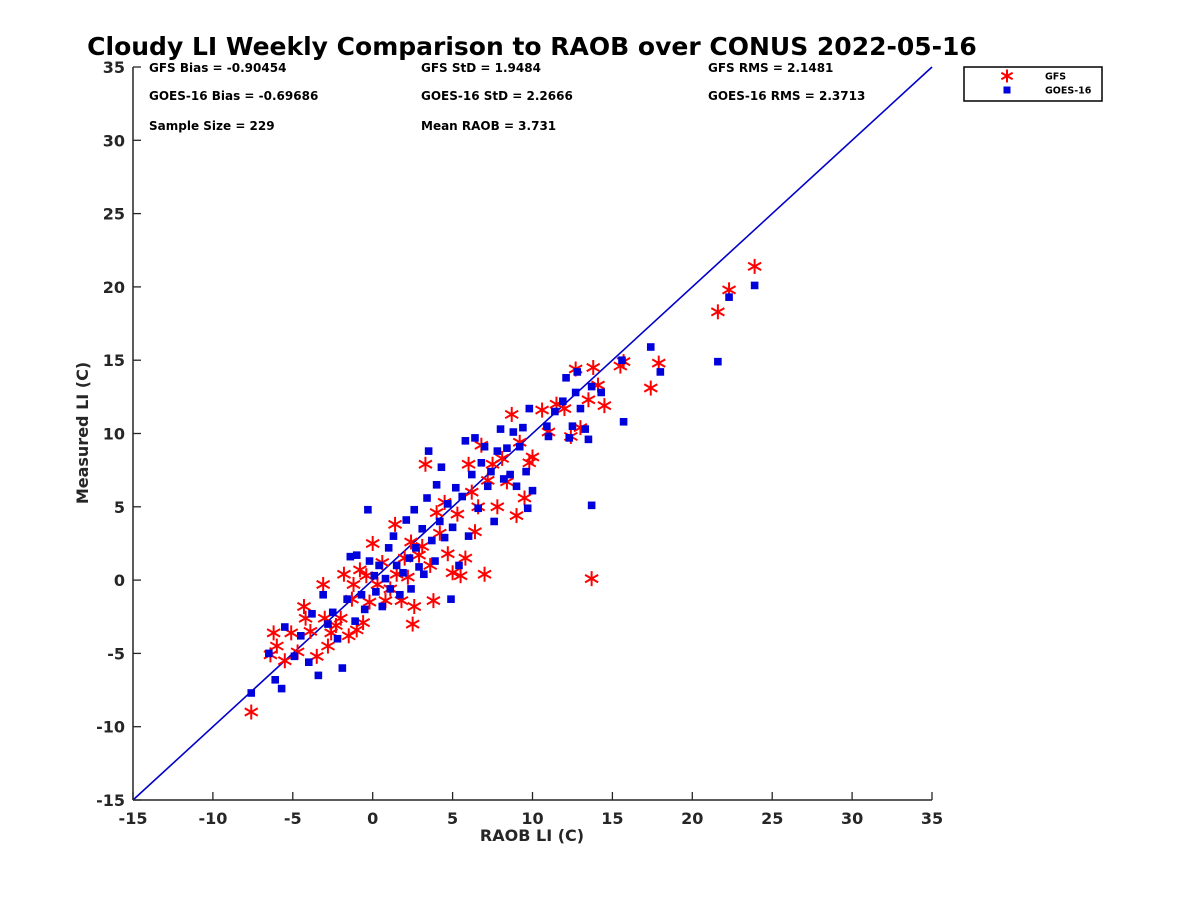  I want to click on y-tick-label: 20, so click(114, 287).